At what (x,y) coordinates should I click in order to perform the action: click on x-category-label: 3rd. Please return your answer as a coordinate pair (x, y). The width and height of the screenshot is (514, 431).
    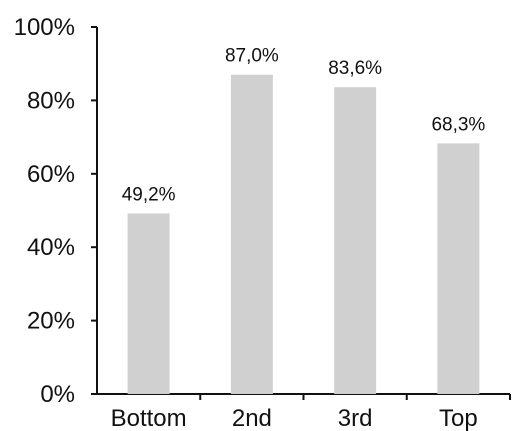
    Looking at the image, I should click on (355, 418).